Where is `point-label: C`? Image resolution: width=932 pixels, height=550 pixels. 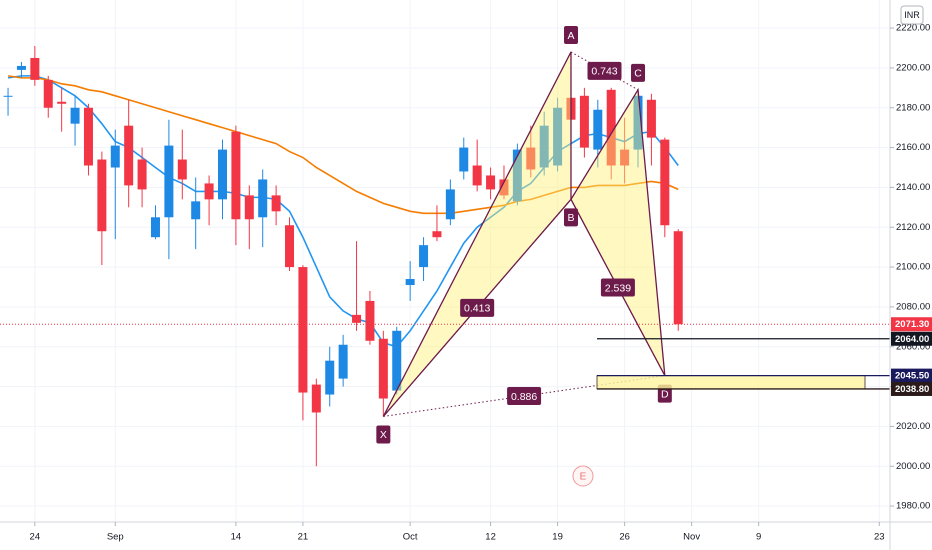
point-label: C is located at coordinates (638, 74).